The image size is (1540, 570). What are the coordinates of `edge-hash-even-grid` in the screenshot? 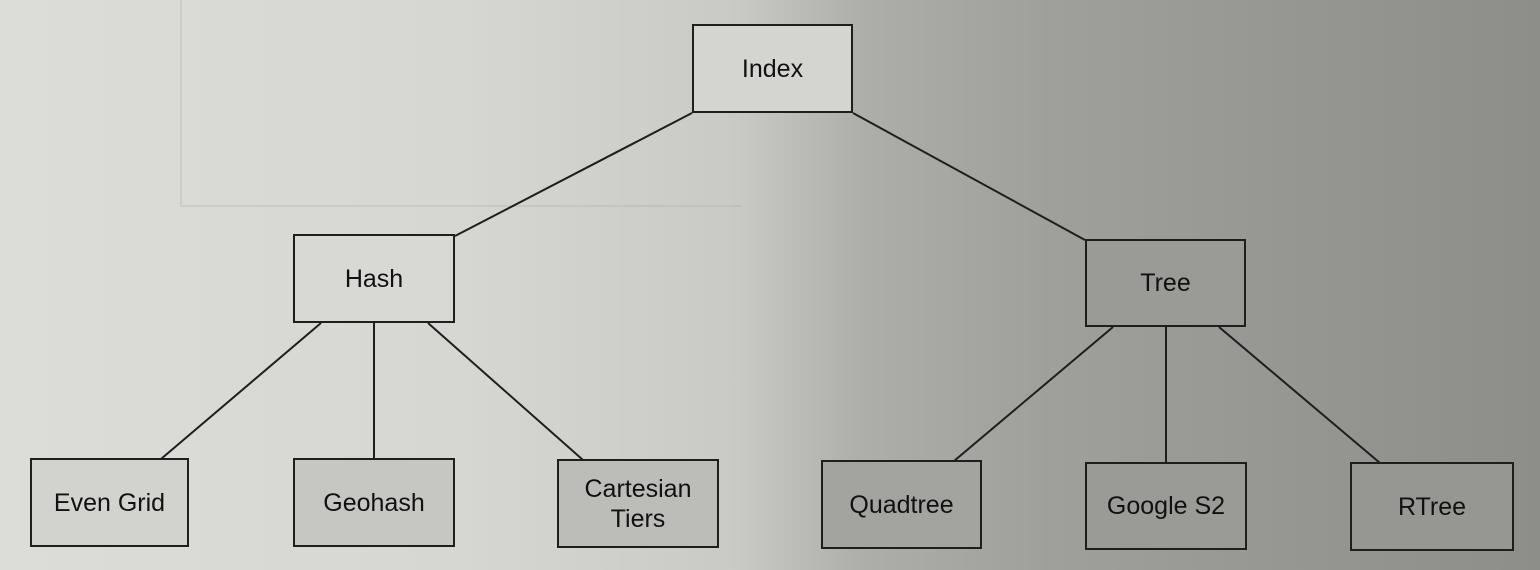 It's located at (241, 391).